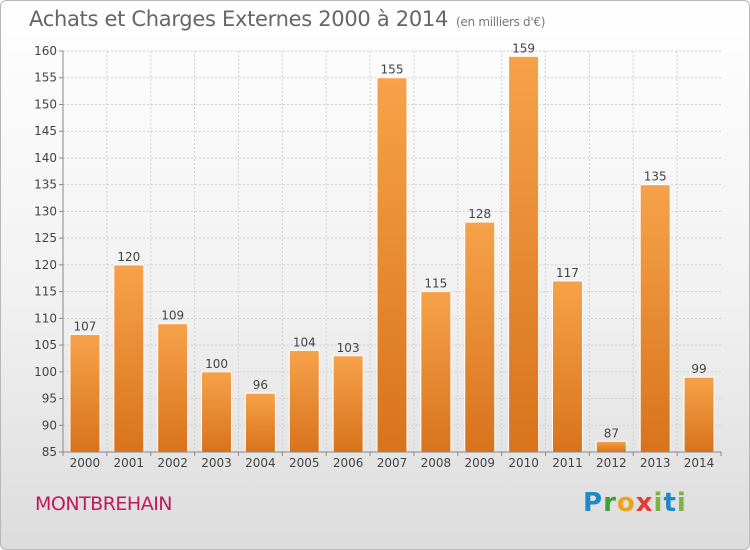 This screenshot has height=550, width=750. I want to click on x-tick-label: 2010, so click(523, 463).